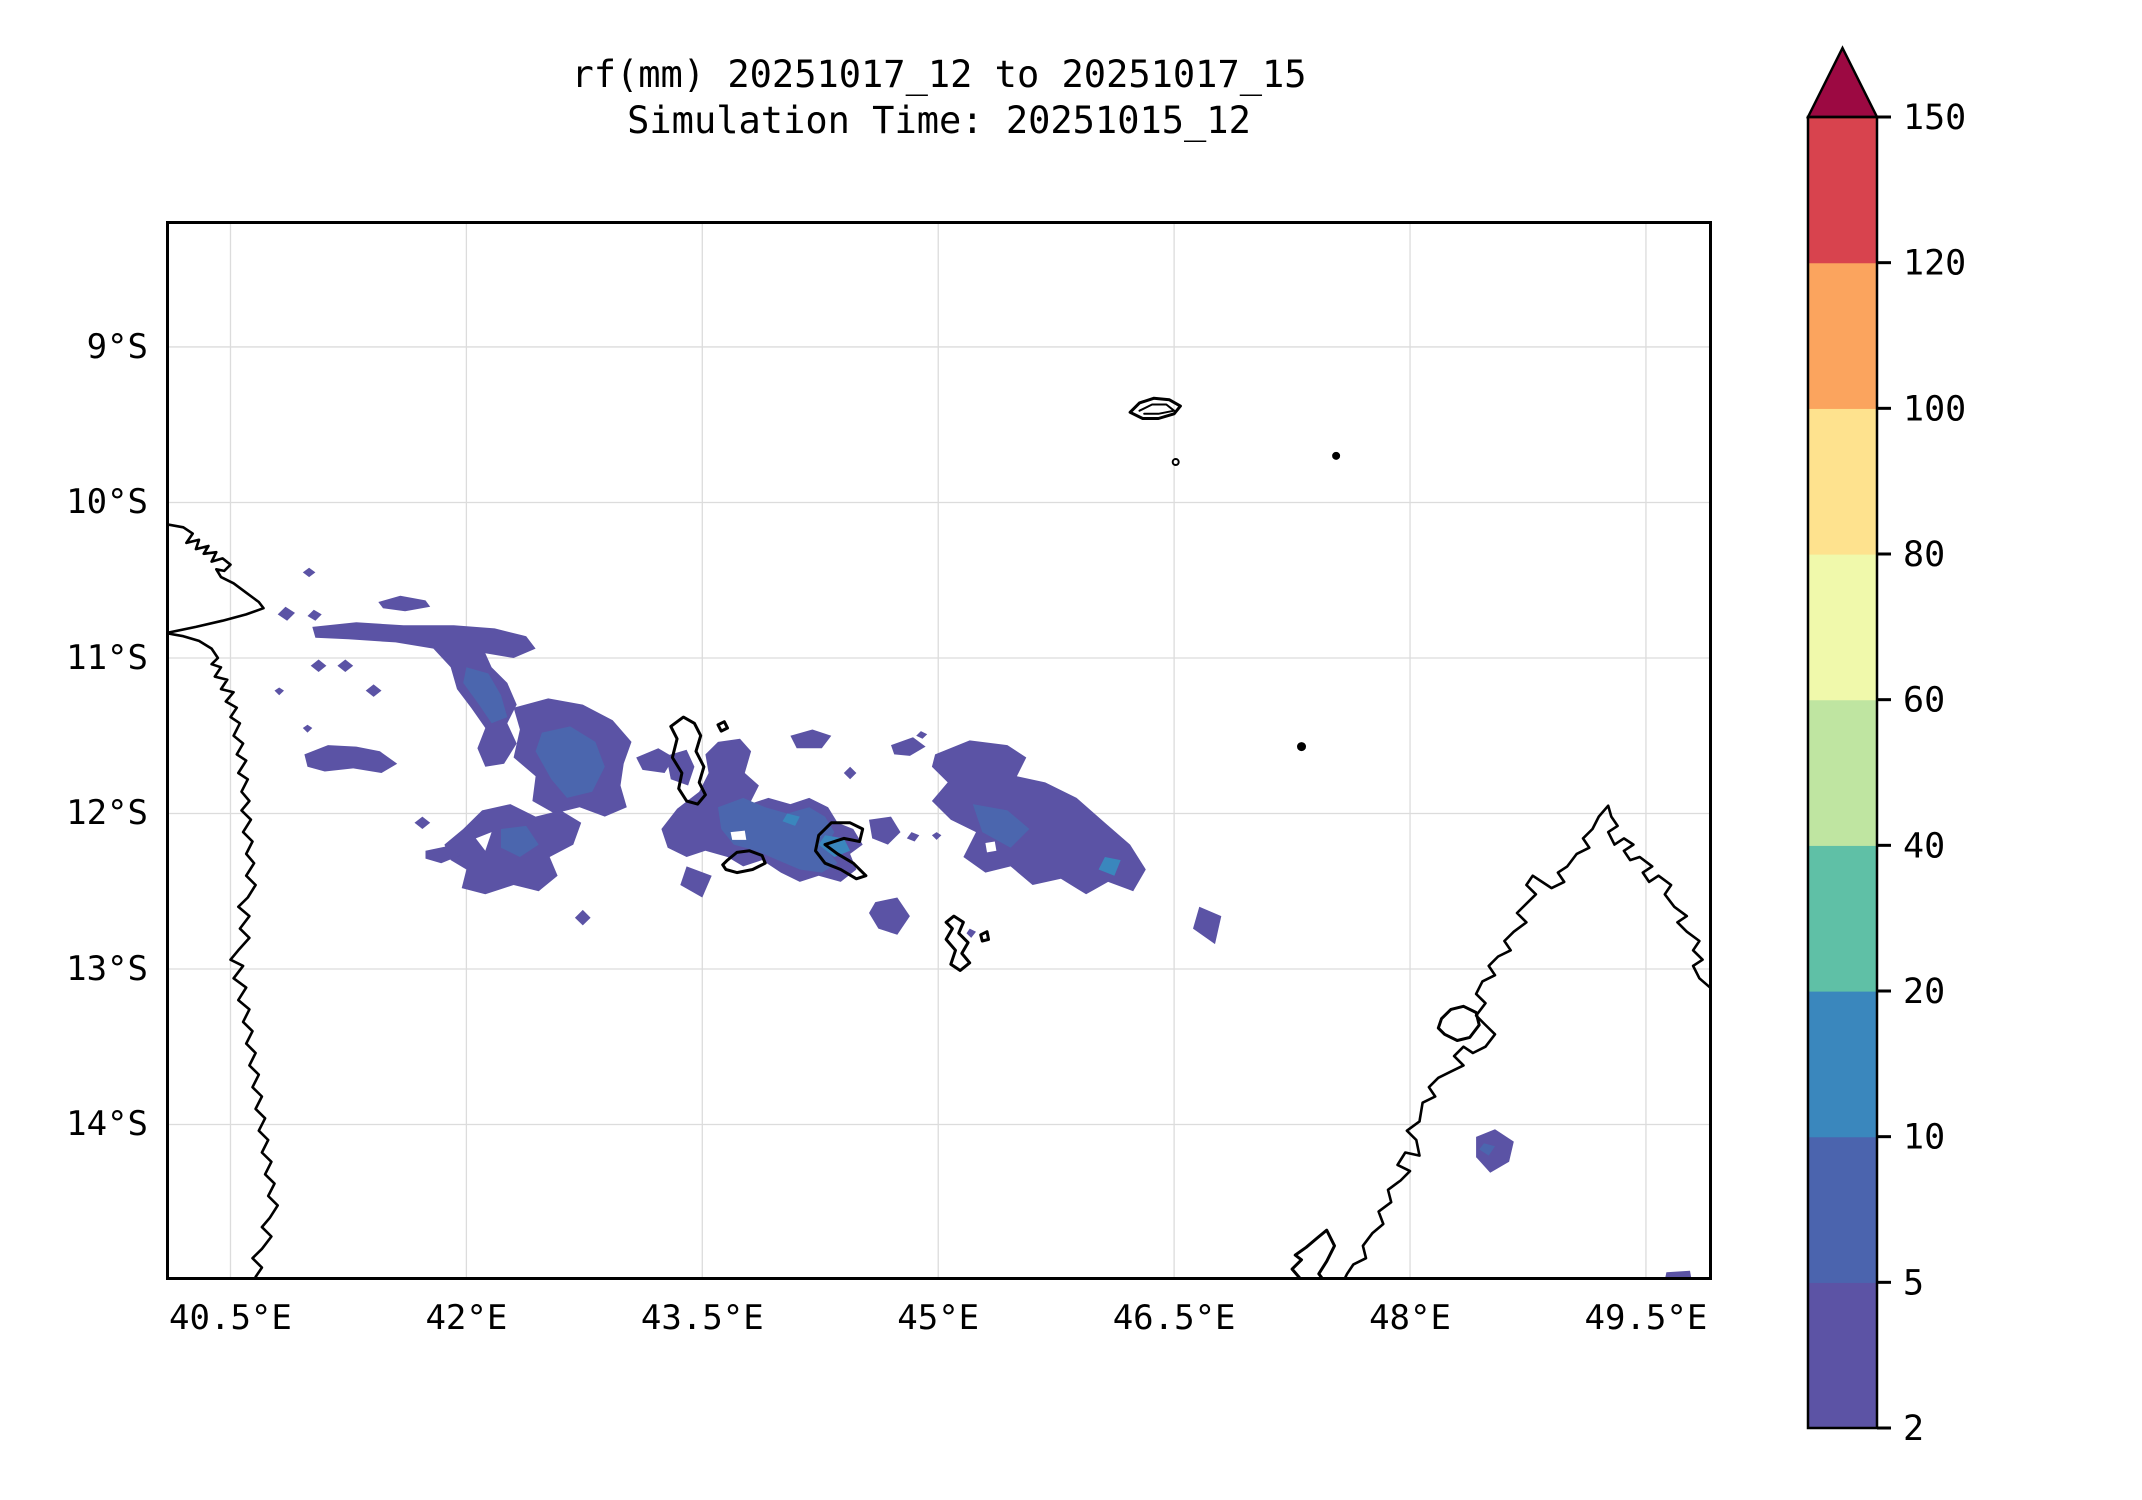 Image resolution: width=2142 pixels, height=1500 pixels. I want to click on coastline-petite-terre, so click(984, 936).